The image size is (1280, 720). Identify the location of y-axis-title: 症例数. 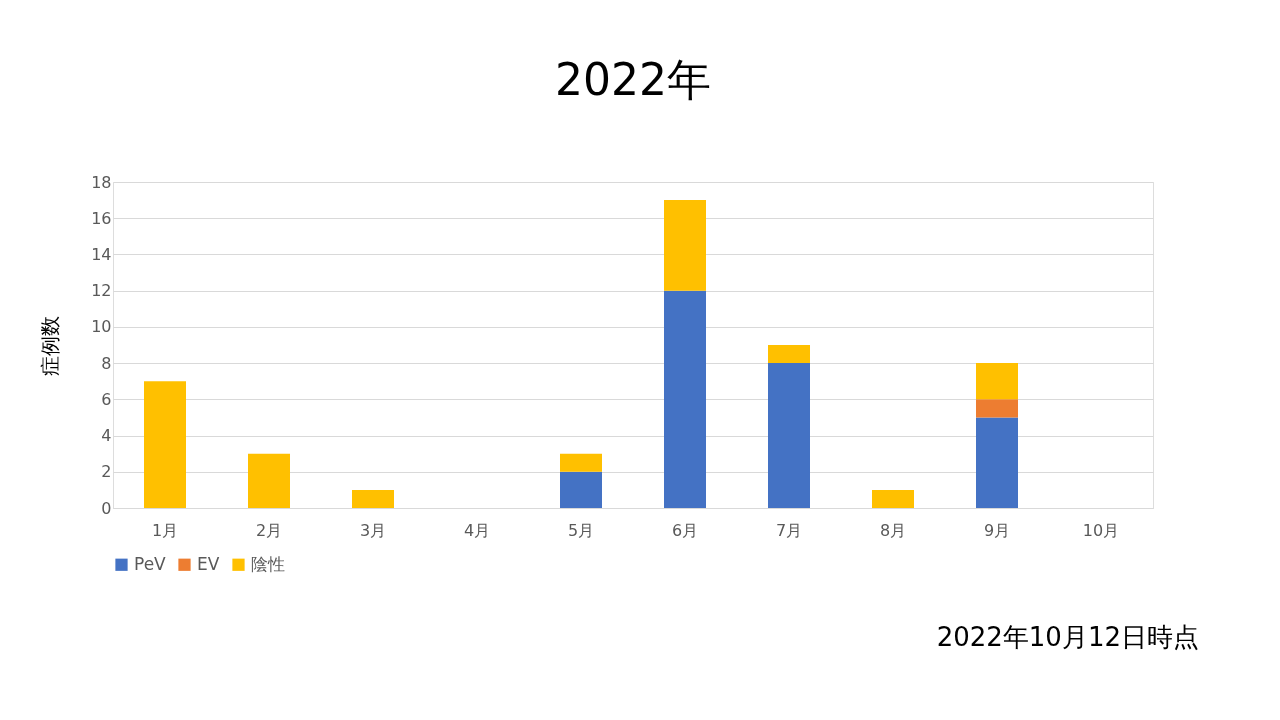
(50, 345).